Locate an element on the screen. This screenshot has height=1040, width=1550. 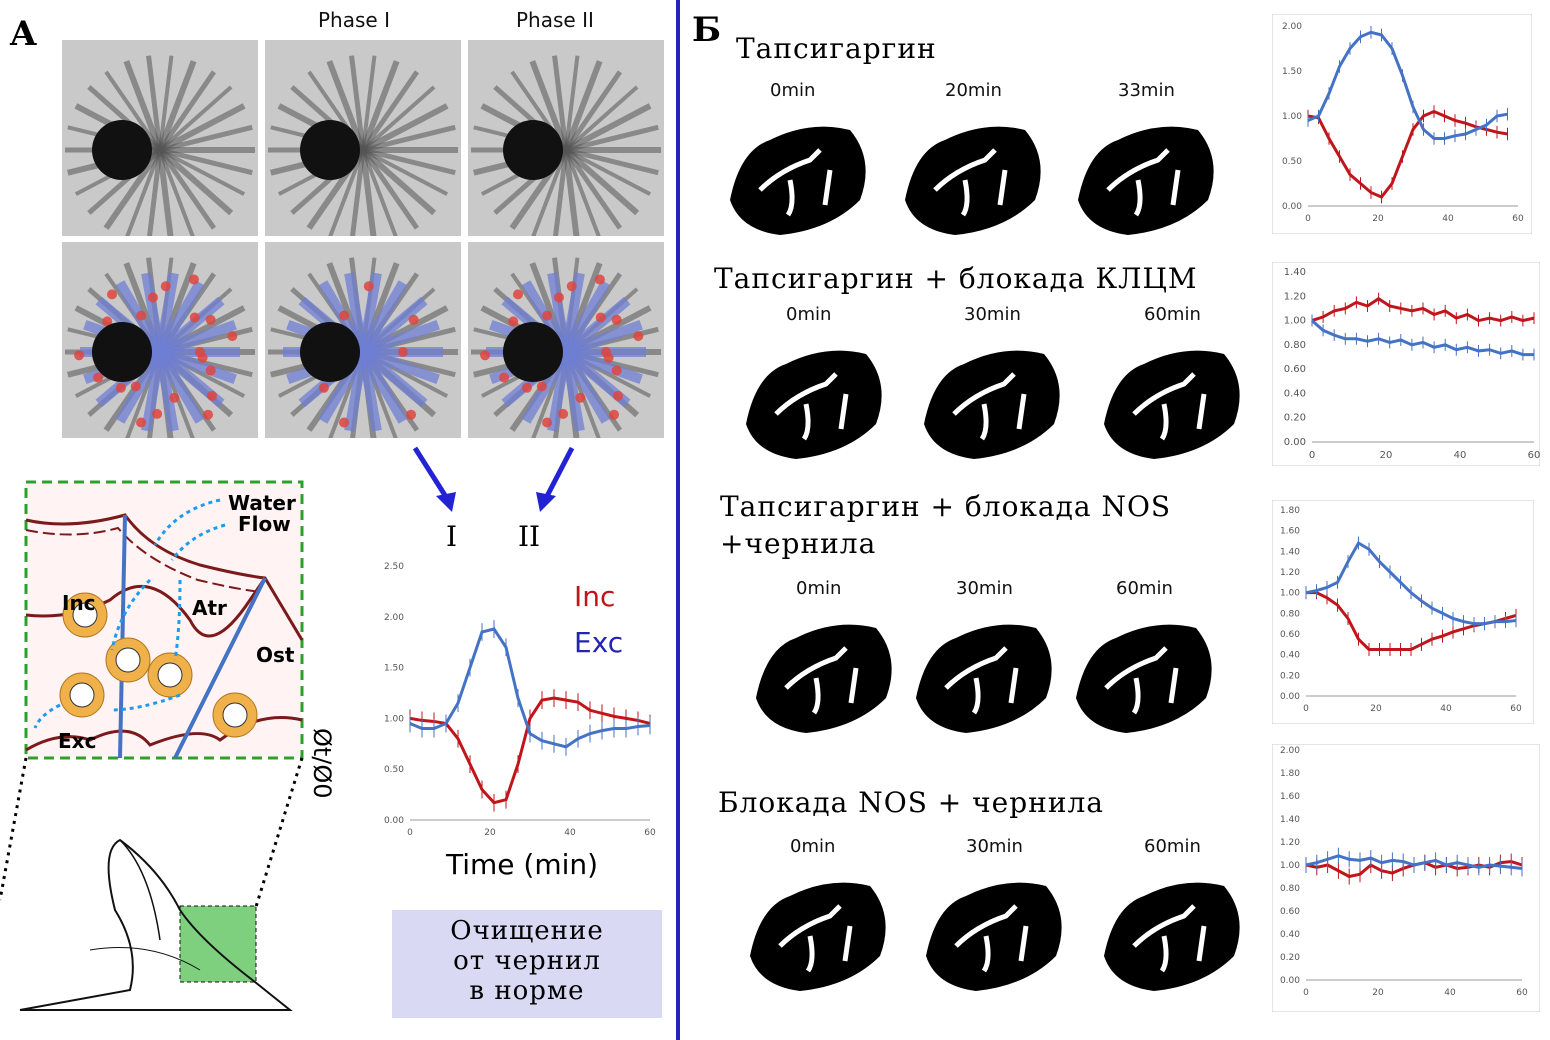
inc-label: Inc is located at coordinates (79, 603).